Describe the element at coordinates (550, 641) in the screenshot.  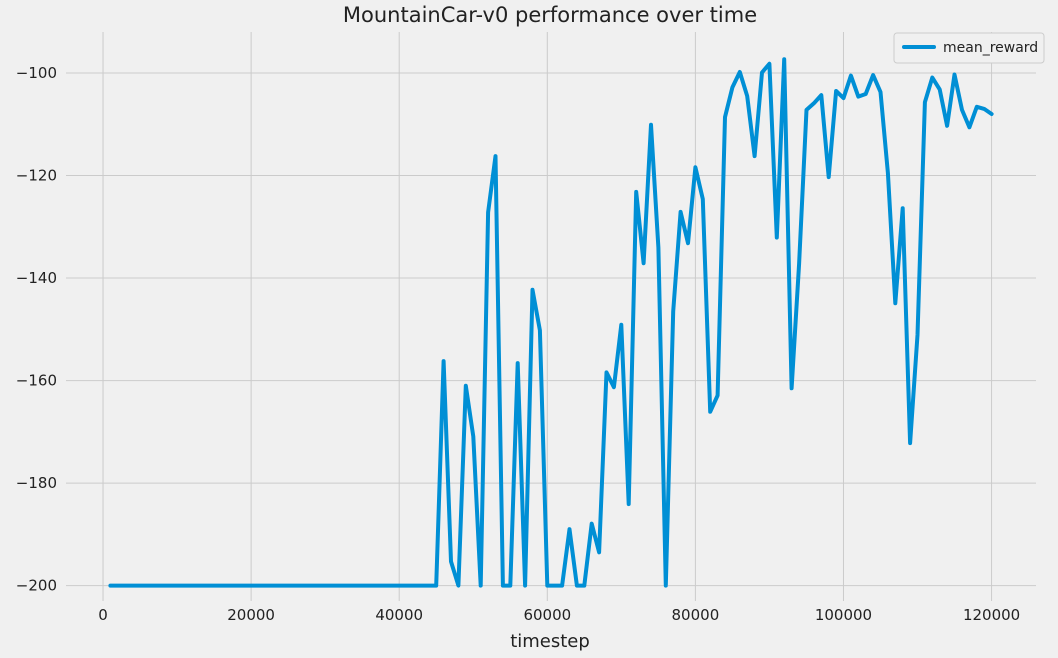
I see `x-axis-label: timestep` at that location.